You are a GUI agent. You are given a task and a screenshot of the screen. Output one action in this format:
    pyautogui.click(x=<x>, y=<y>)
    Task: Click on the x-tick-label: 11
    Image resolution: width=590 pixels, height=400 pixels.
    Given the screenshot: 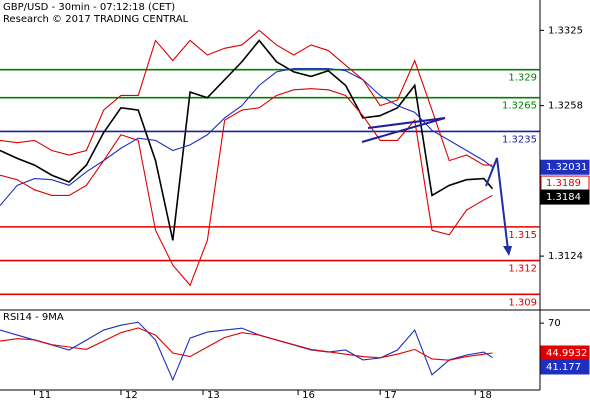 What is the action you would take?
    pyautogui.click(x=45, y=395)
    